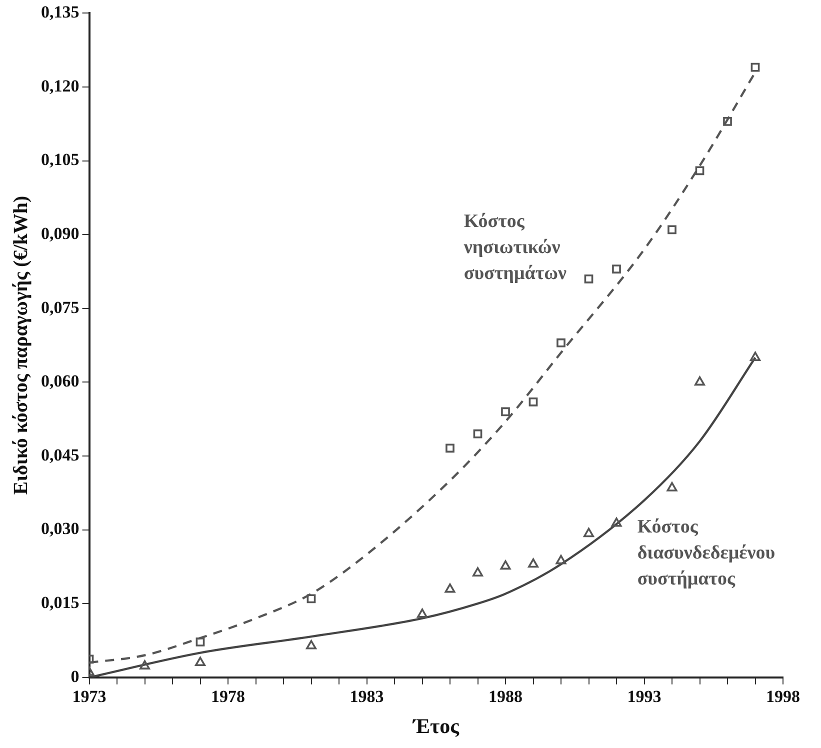  Describe the element at coordinates (644, 696) in the screenshot. I see `x-tick-label: 1993` at that location.